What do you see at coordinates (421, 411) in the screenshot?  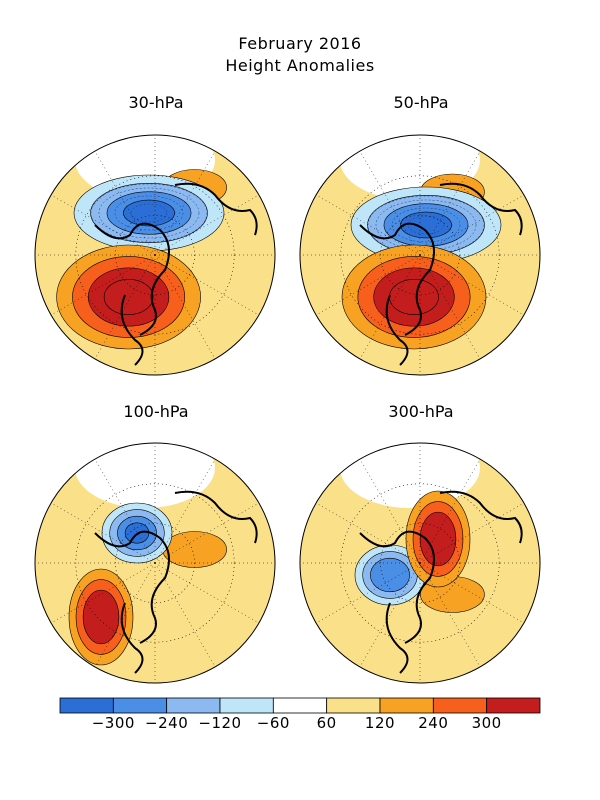 I see `panel-label-300hpa: 300-hPa` at bounding box center [421, 411].